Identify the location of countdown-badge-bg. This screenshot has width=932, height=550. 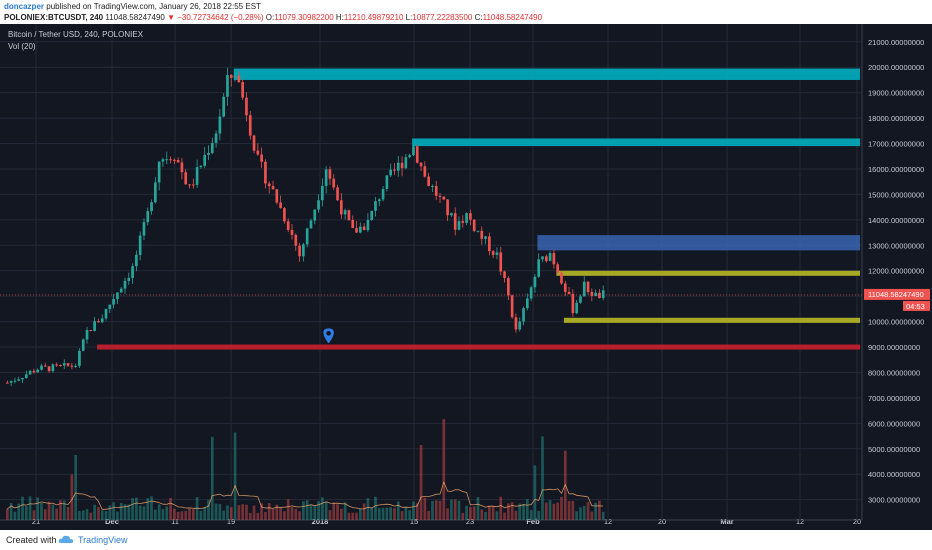
(916, 305).